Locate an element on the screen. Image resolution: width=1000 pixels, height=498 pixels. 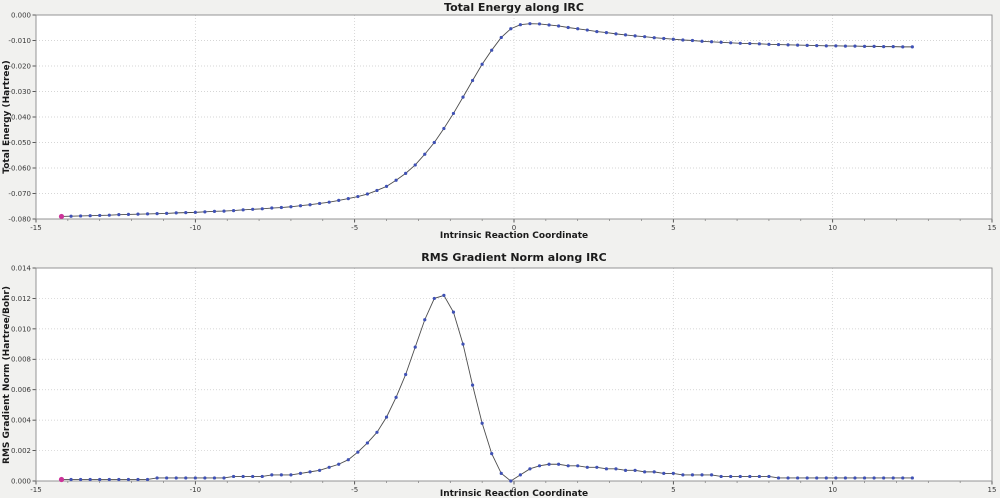
total-energy-current-point-marker is located at coordinates (61, 216).